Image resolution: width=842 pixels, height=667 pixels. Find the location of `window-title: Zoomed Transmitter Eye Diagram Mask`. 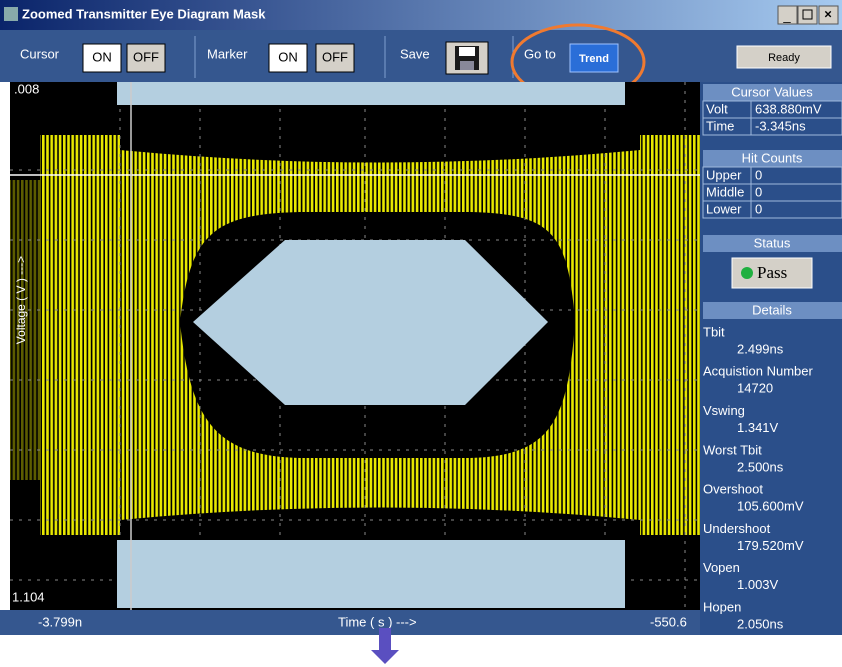

window-title: Zoomed Transmitter Eye Diagram Mask is located at coordinates (144, 13).